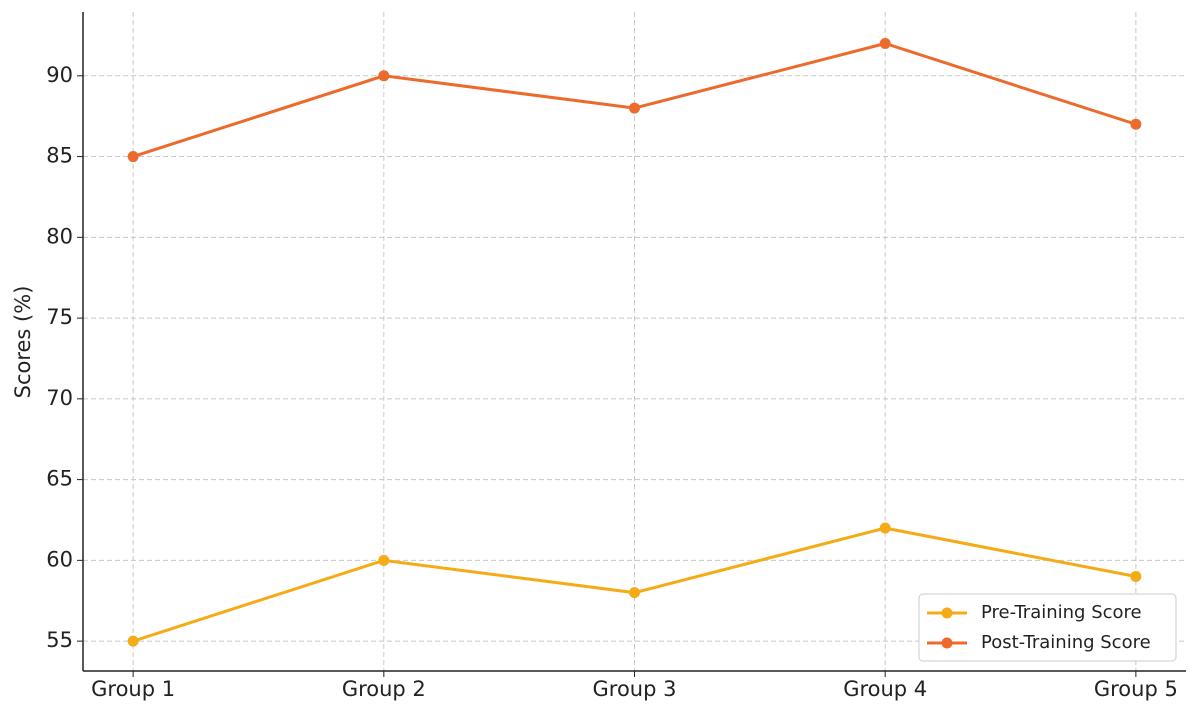 The image size is (1200, 720). I want to click on legend-box, so click(1047, 627).